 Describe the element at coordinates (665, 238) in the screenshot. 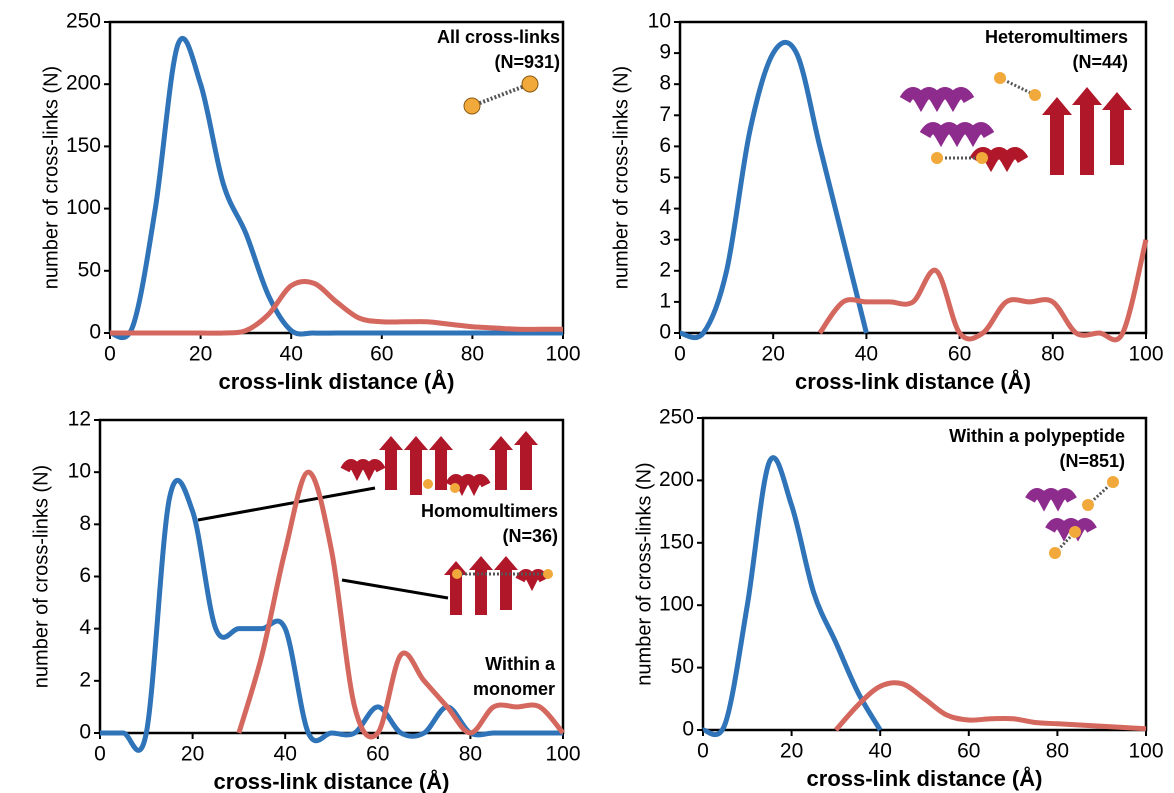

I see `y-tick-label: 3` at that location.